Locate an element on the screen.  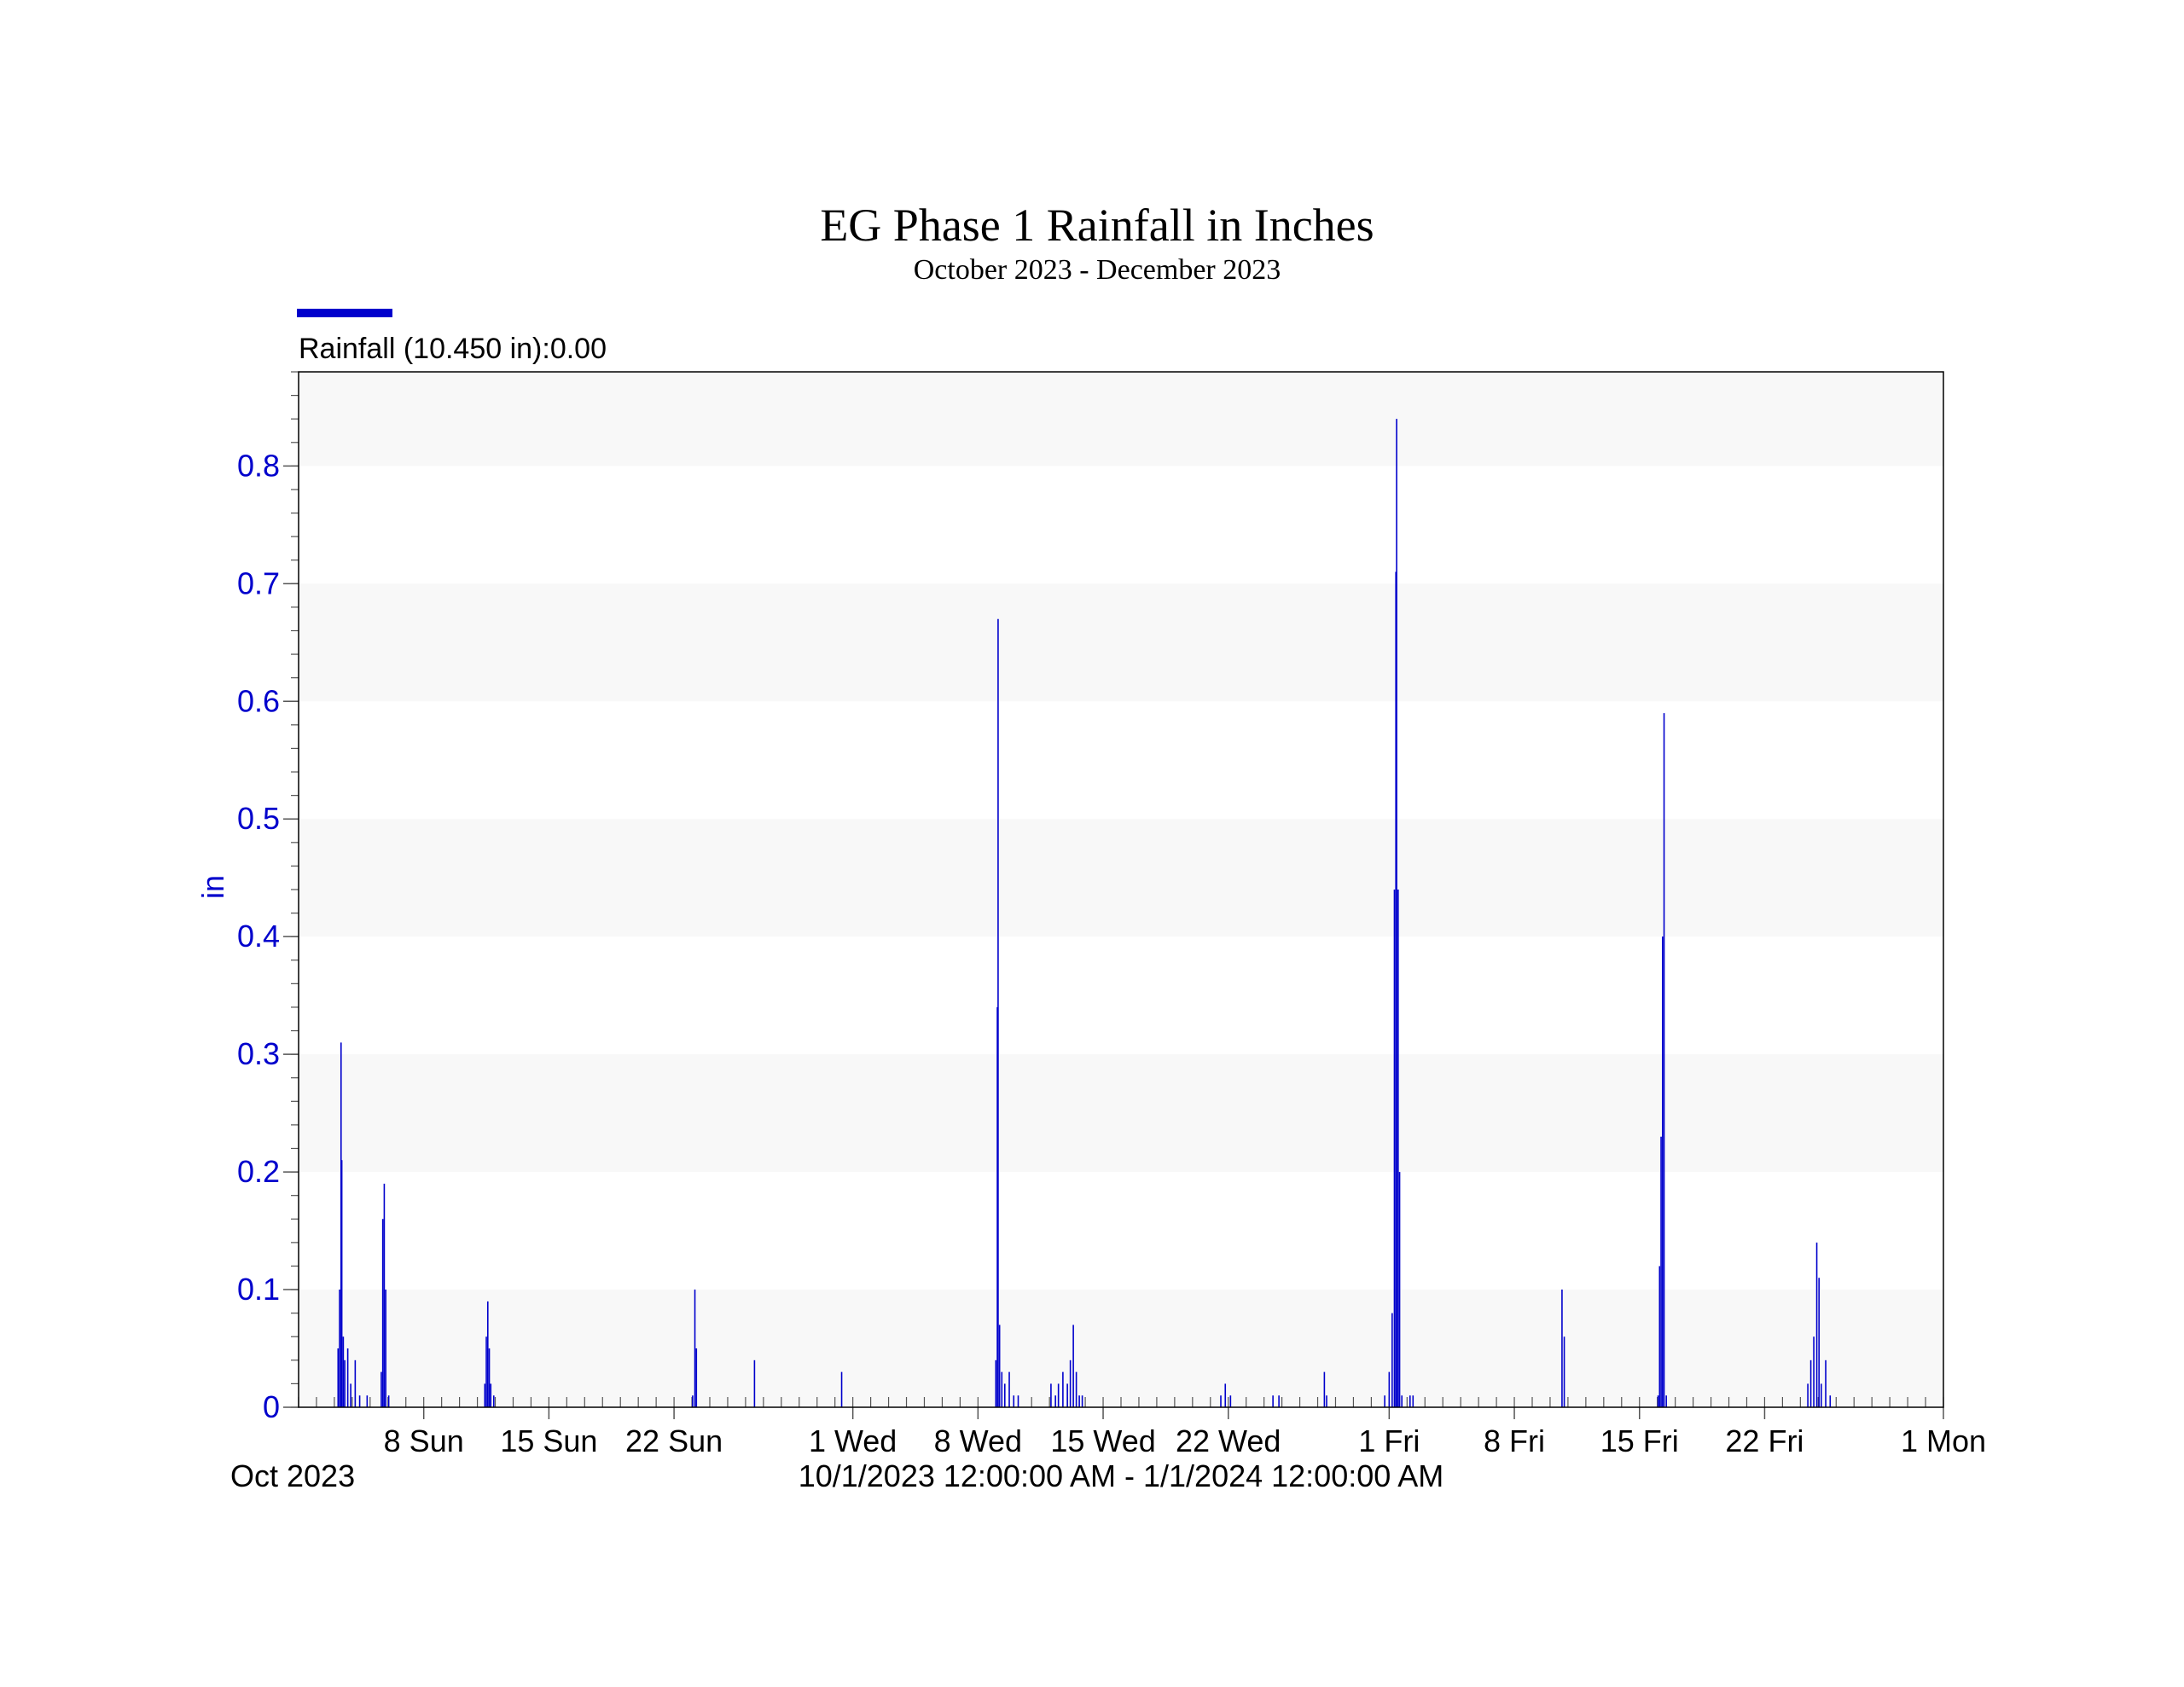
y-tick-label: 0.2 is located at coordinates (258, 1172).